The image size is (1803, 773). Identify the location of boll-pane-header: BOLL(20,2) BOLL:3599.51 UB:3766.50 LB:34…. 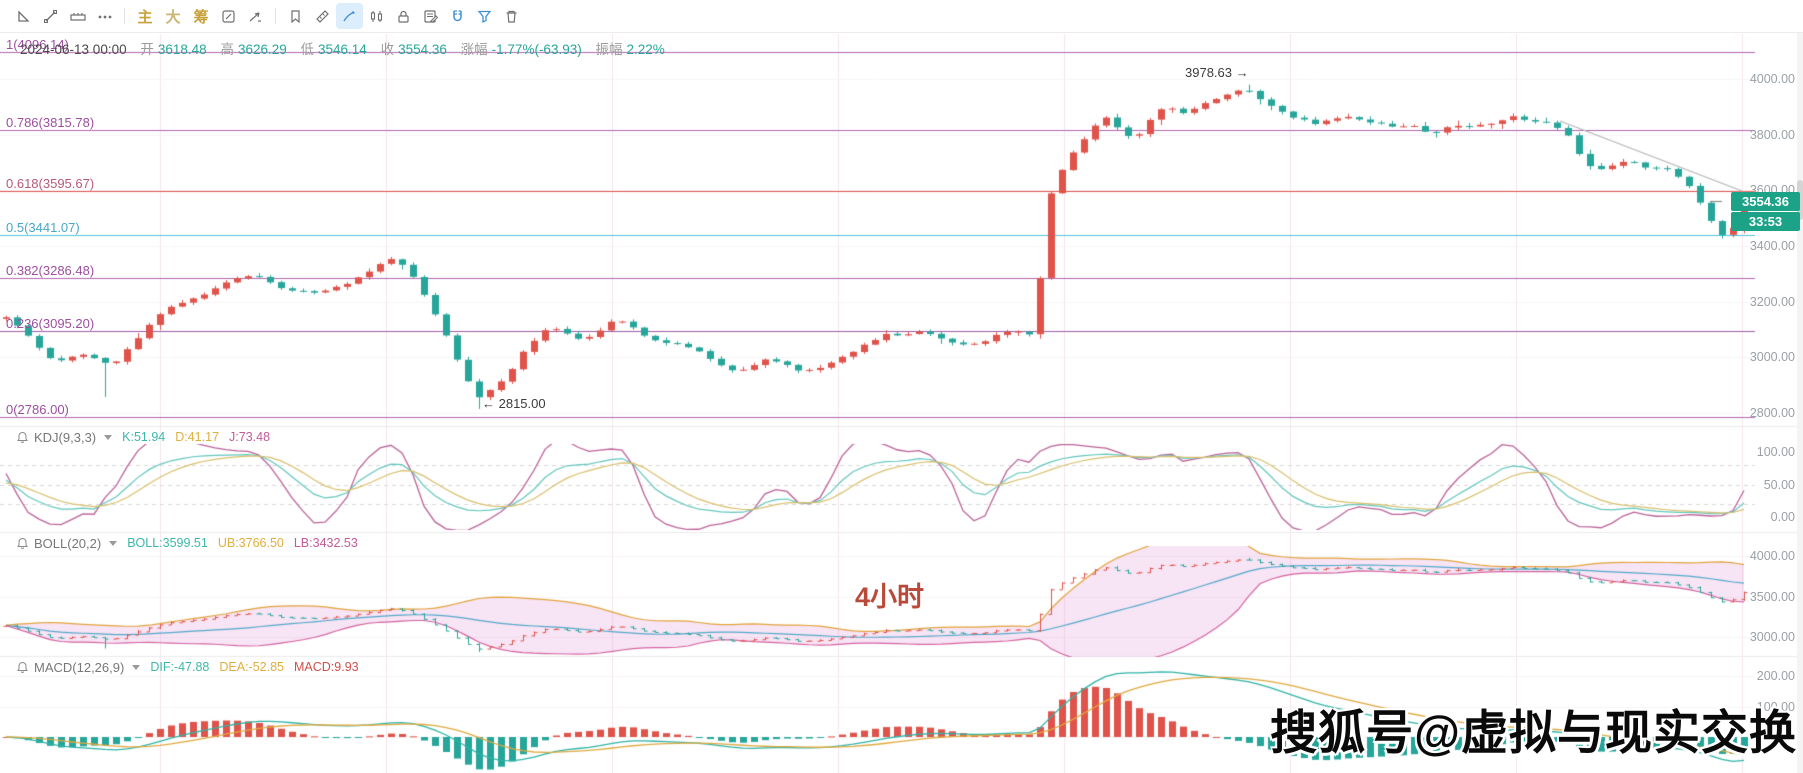
(192, 543).